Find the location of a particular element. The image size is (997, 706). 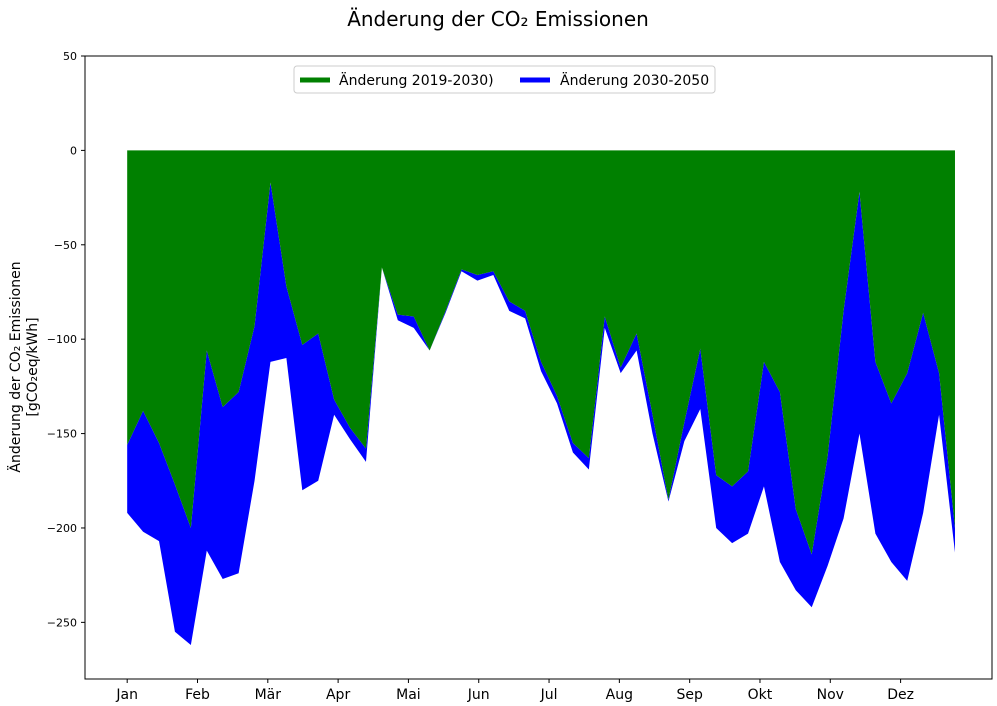

x-tick-label: Dez is located at coordinates (900, 695).